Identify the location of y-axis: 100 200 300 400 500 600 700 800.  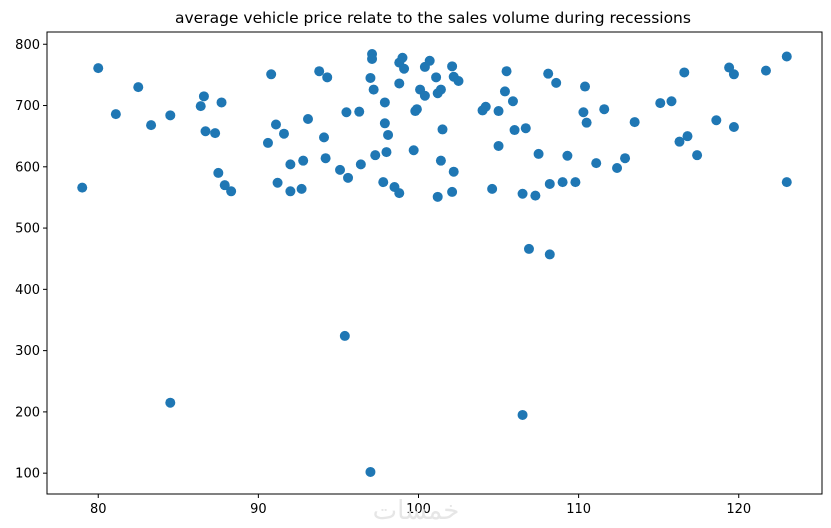
(31, 260).